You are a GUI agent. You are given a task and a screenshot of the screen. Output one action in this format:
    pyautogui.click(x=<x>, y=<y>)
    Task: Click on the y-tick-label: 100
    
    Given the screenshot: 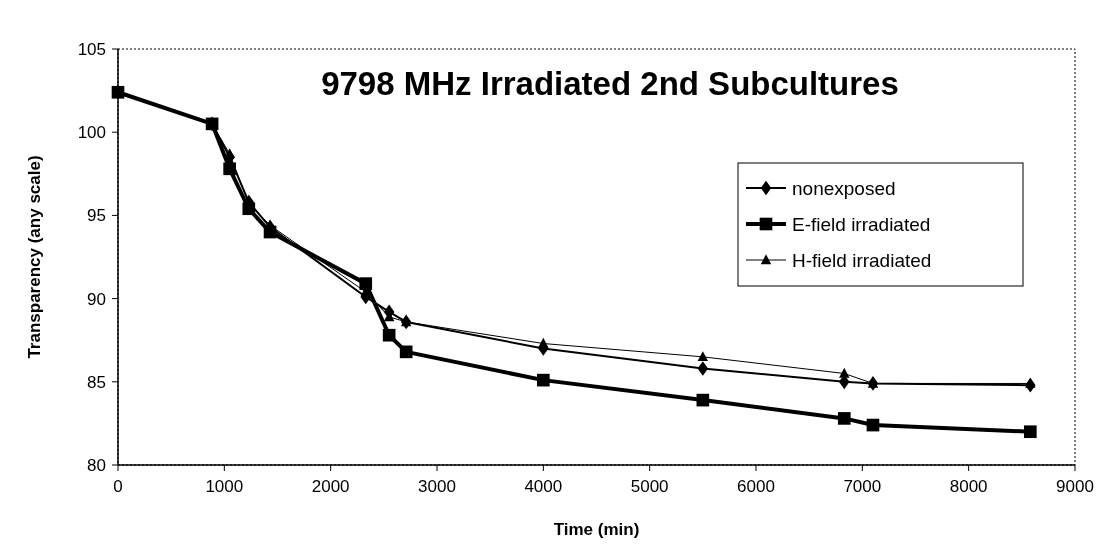 What is the action you would take?
    pyautogui.click(x=91, y=133)
    